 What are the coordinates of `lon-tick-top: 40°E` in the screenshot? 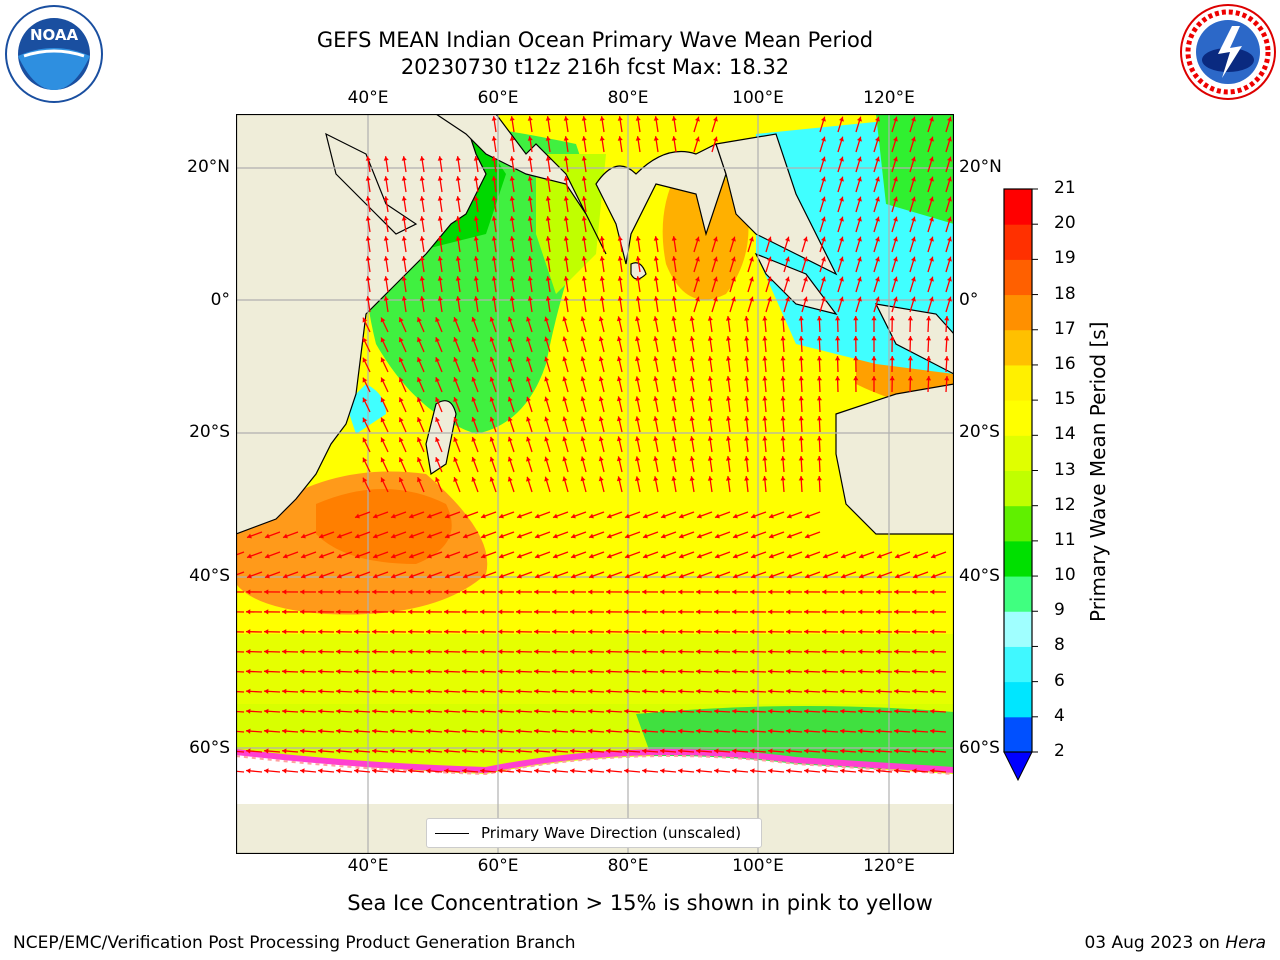 It's located at (368, 98).